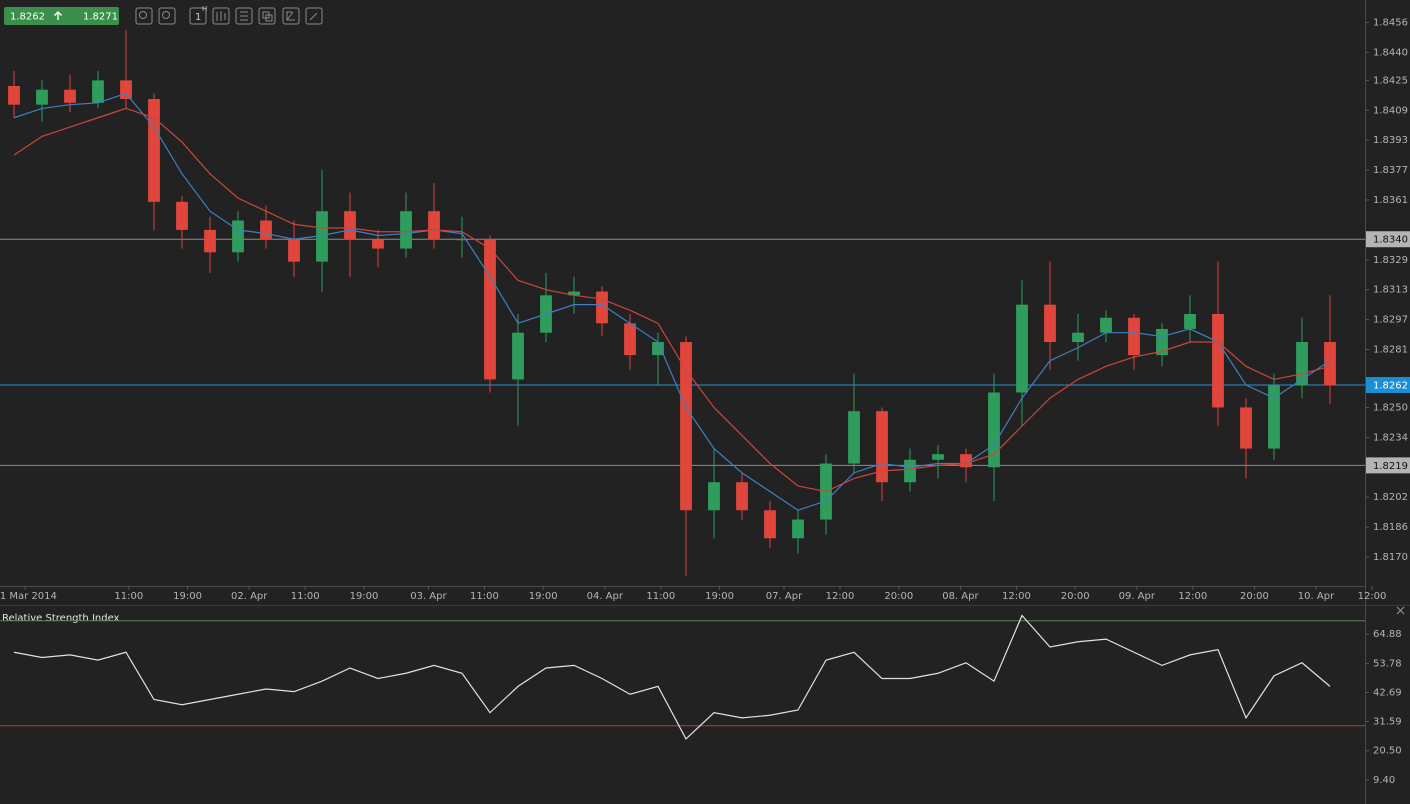  I want to click on x-tick-label: 02. Apr, so click(249, 596).